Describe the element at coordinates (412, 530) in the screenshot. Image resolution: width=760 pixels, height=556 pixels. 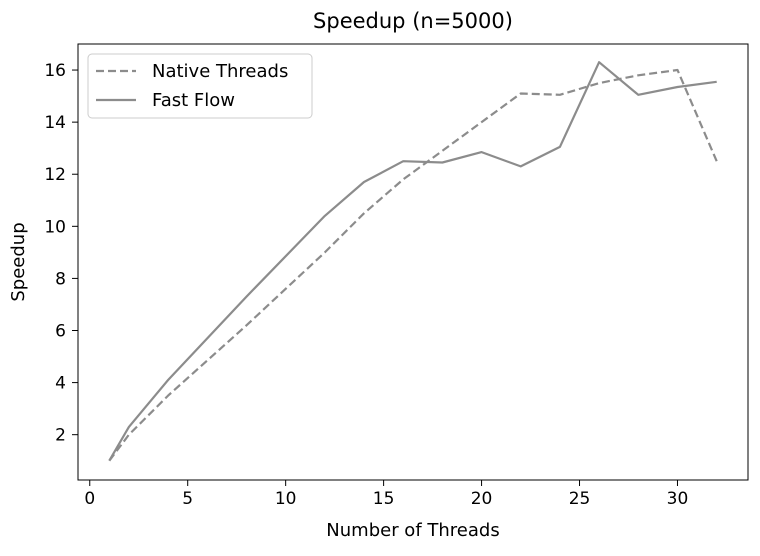
I see `x-axis-label: Number of Threads` at that location.